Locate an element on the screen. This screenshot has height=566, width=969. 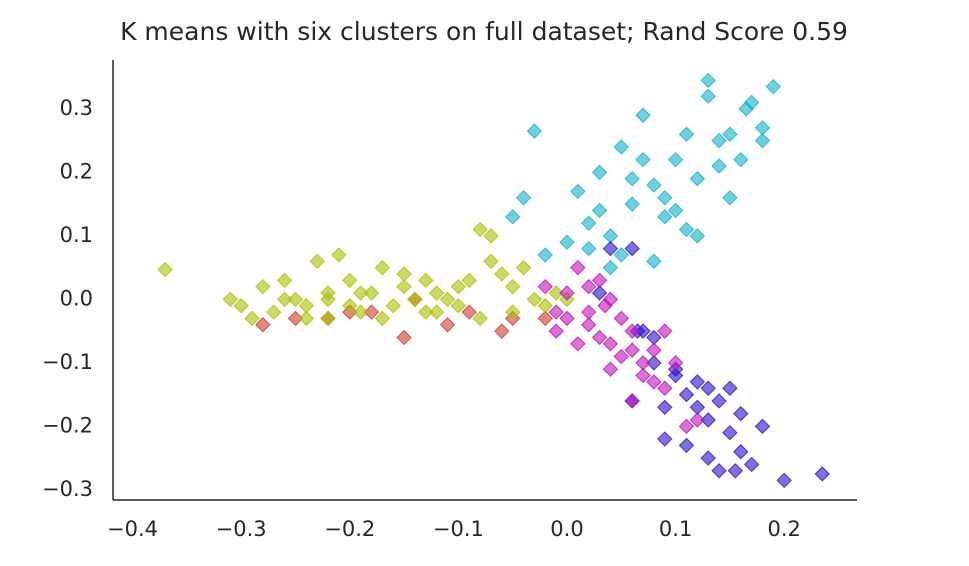
x-tick-label: −0.3 is located at coordinates (241, 529).